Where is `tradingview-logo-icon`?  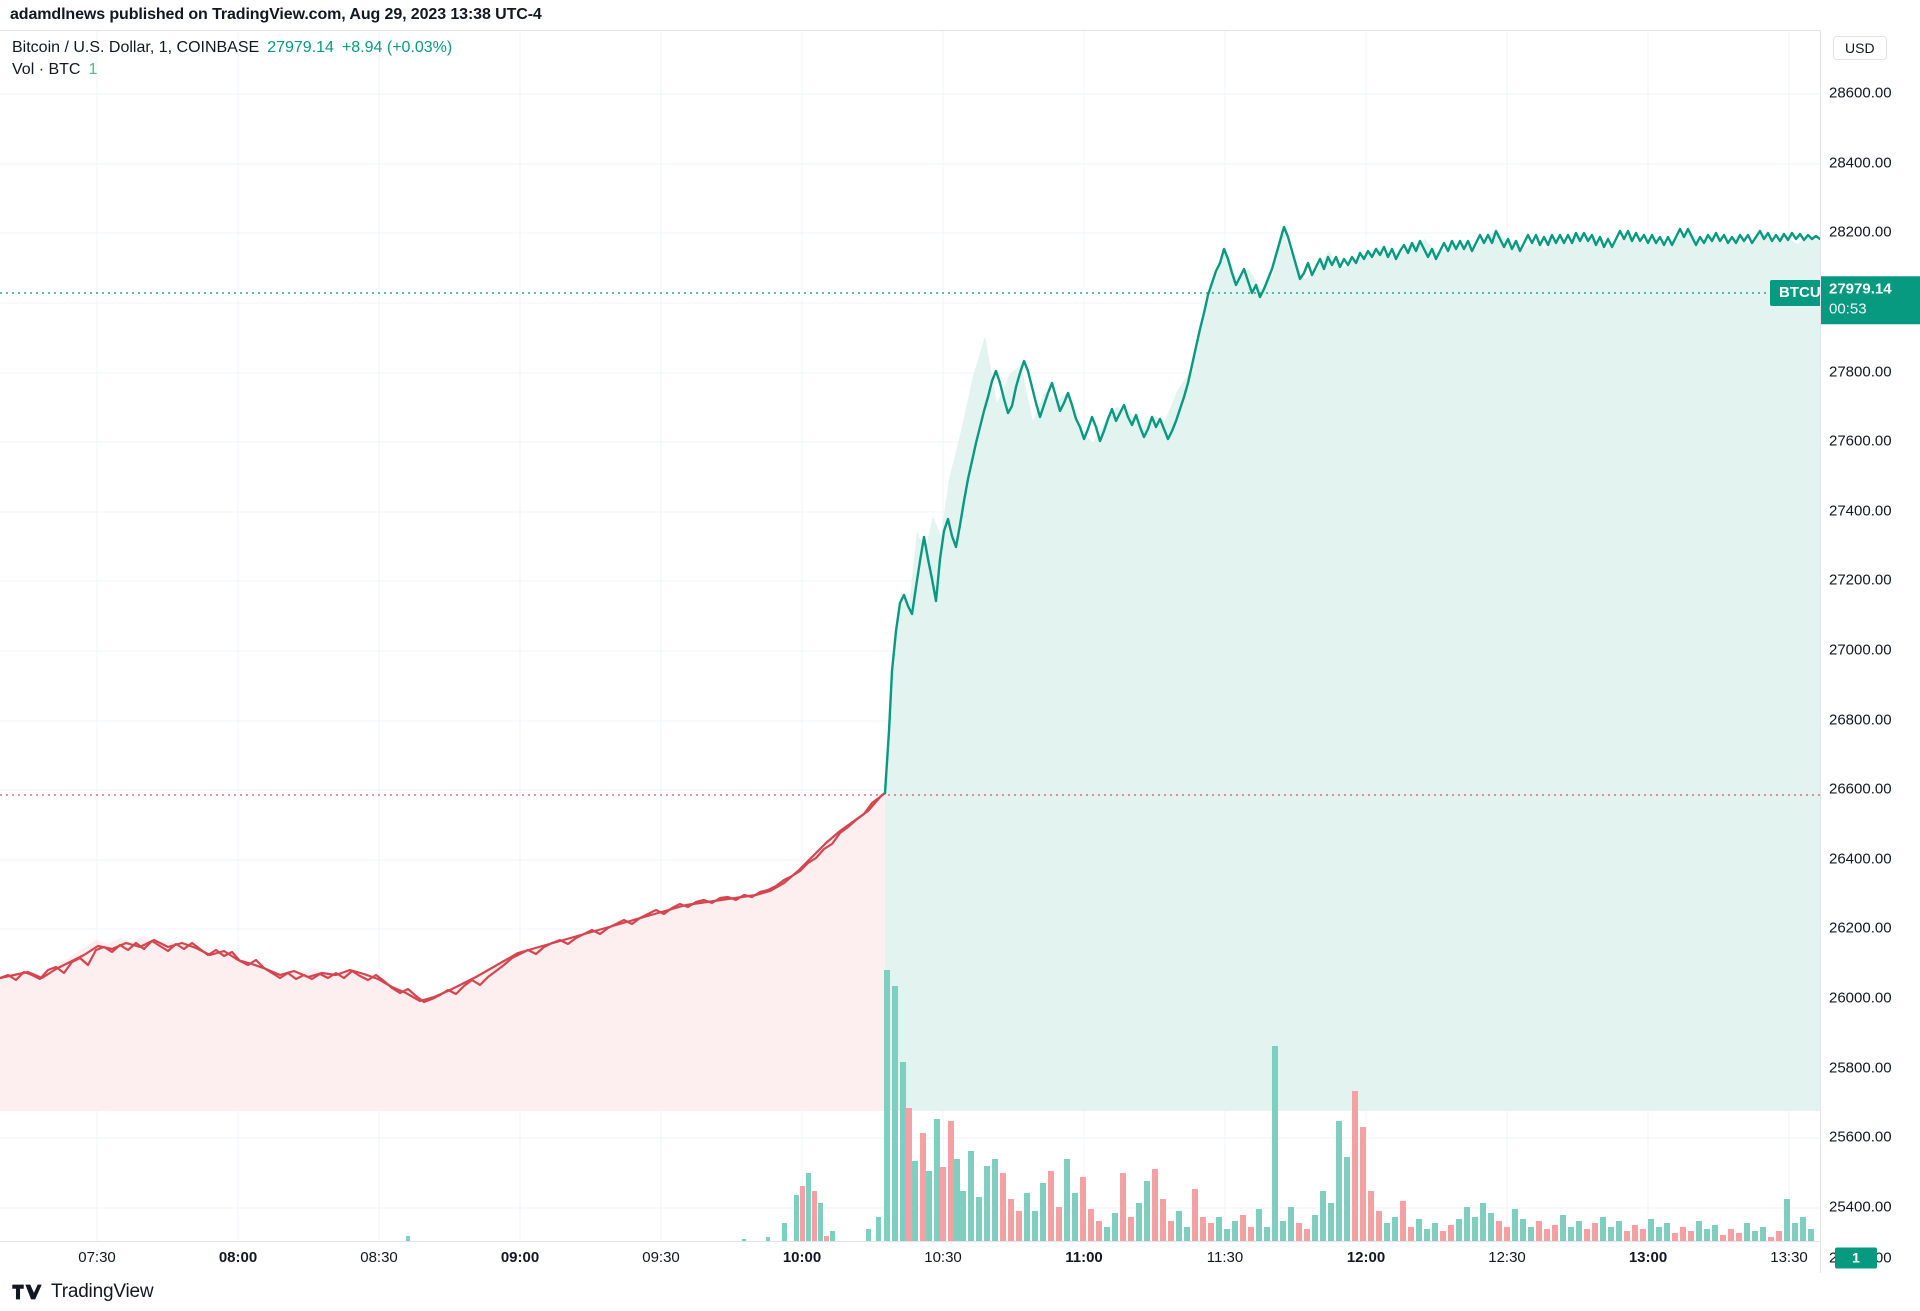 tradingview-logo-icon is located at coordinates (27, 1292).